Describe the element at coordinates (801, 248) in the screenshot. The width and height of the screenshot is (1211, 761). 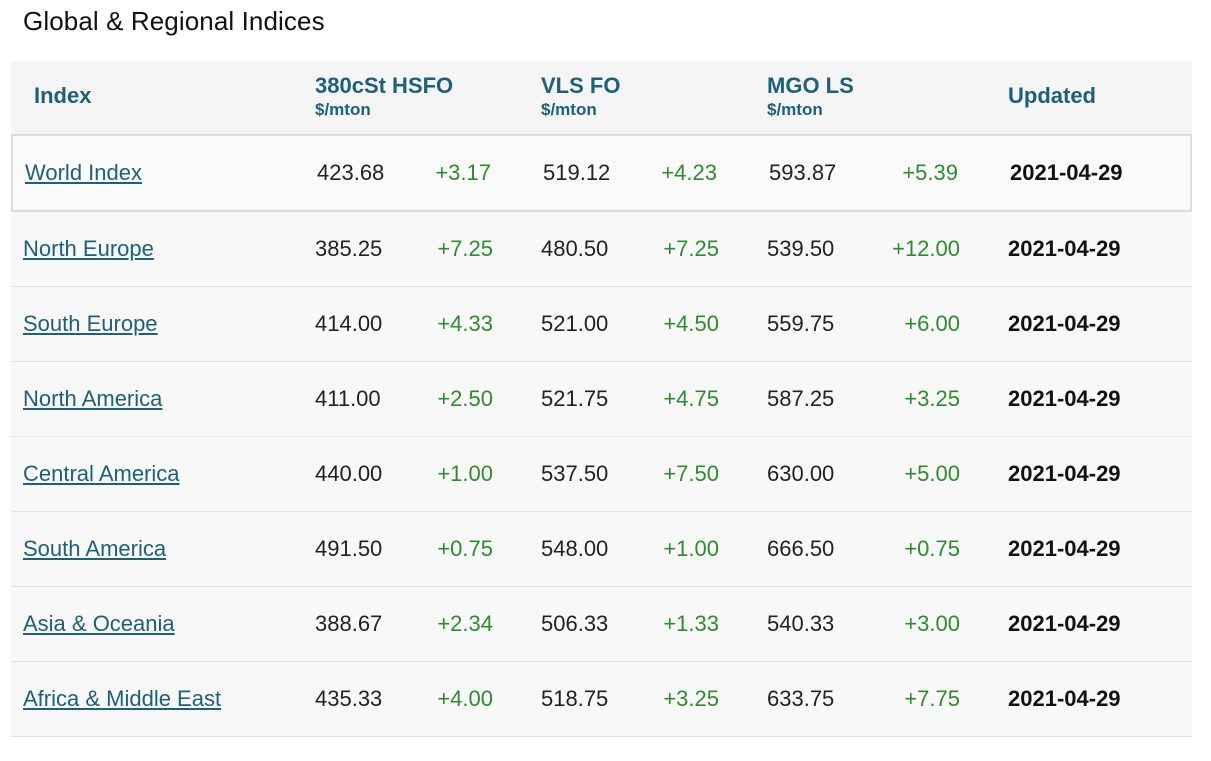
I see `mgo-price: 539.50` at that location.